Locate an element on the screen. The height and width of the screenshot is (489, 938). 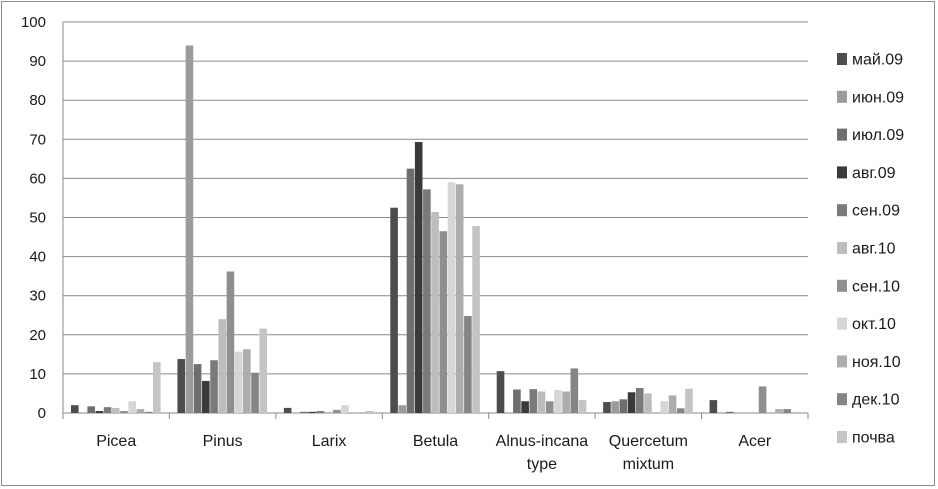
y-tick-label: 40 is located at coordinates (37, 257).